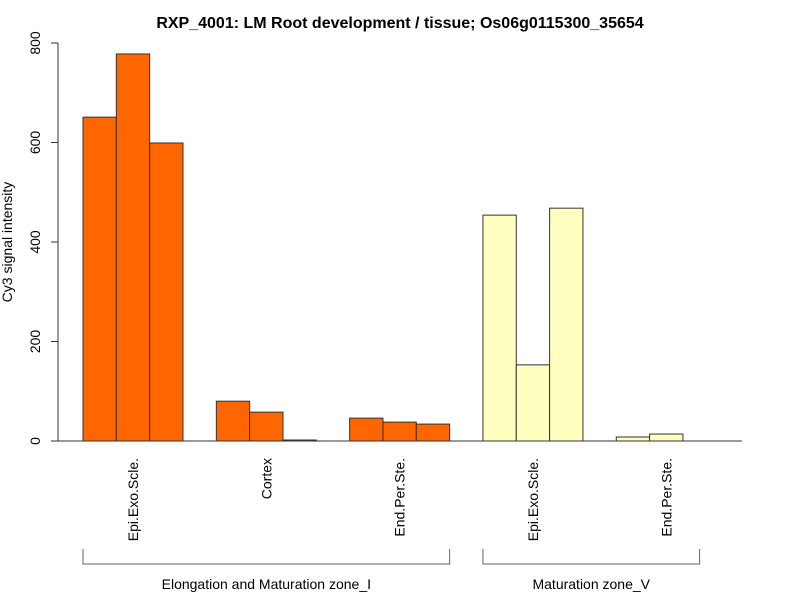  I want to click on y-axis-label: Cy3 signal intensity, so click(7, 242).